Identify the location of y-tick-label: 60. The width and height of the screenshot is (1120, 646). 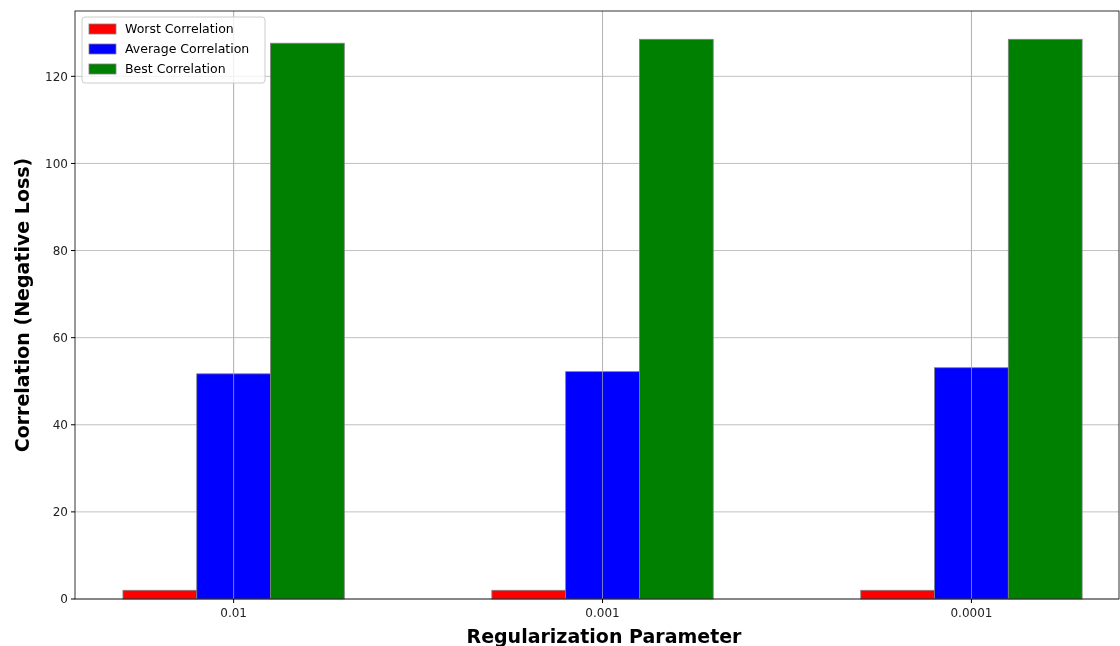
(60, 337).